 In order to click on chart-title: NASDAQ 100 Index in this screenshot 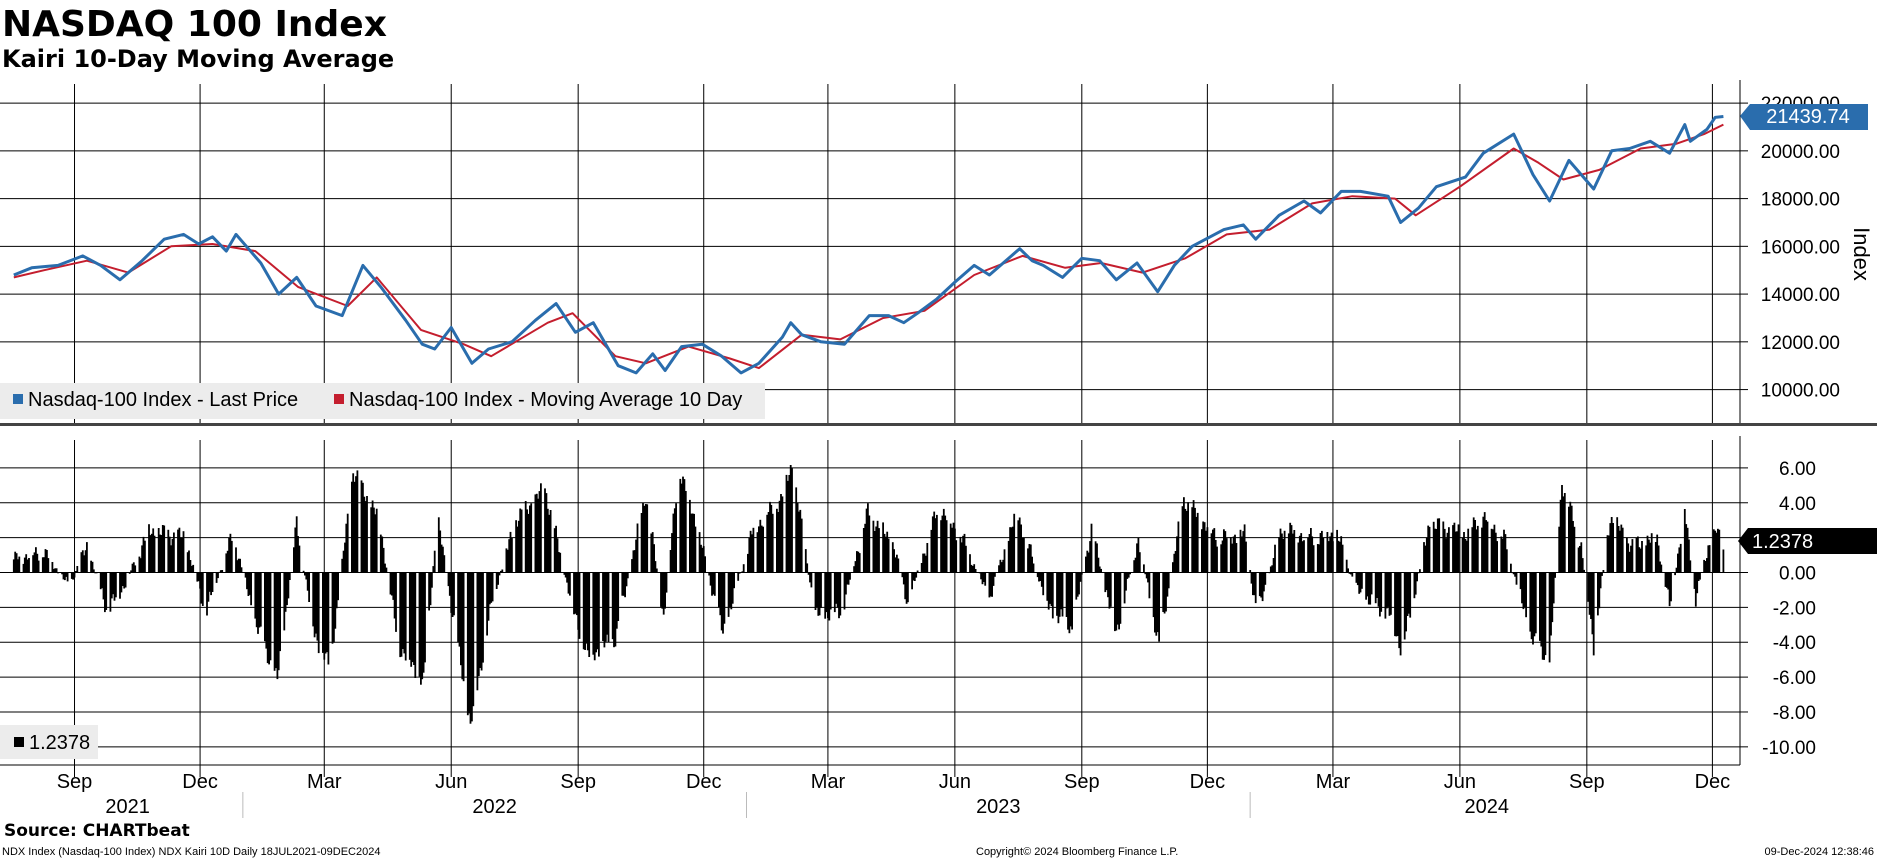, I will do `click(194, 24)`.